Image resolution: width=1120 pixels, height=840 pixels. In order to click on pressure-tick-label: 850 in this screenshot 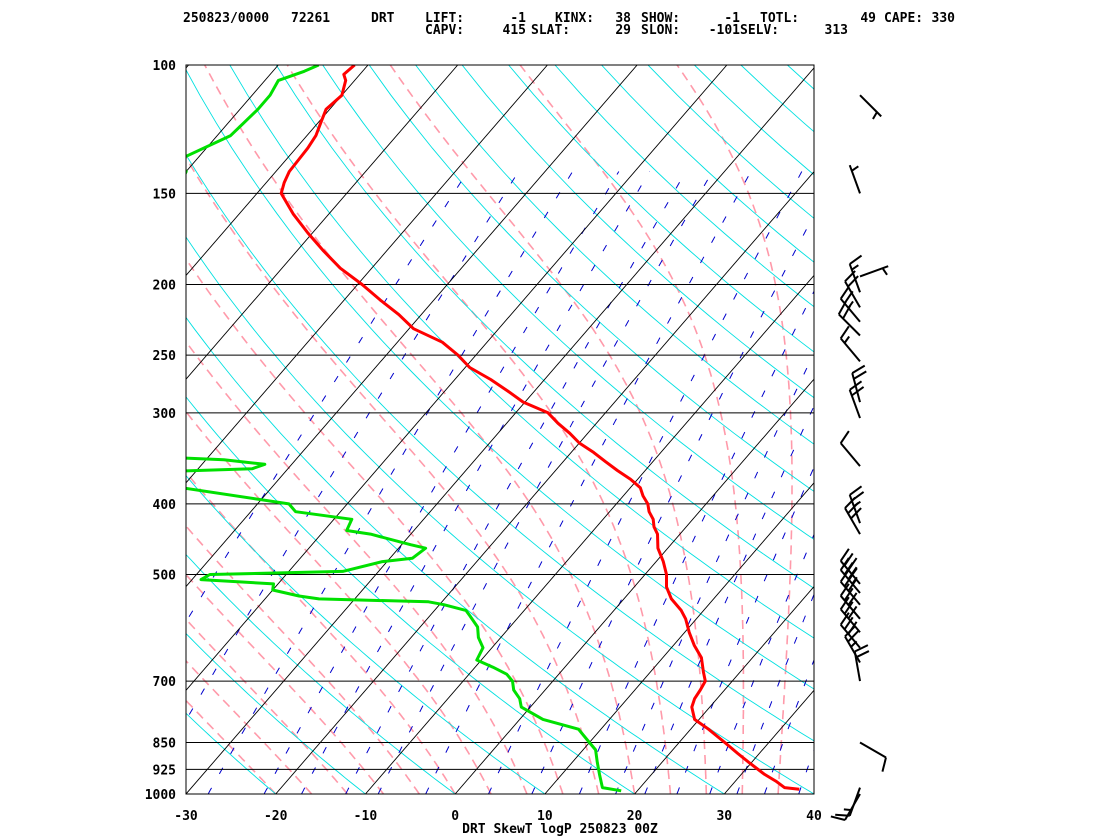, I will do `click(165, 744)`.